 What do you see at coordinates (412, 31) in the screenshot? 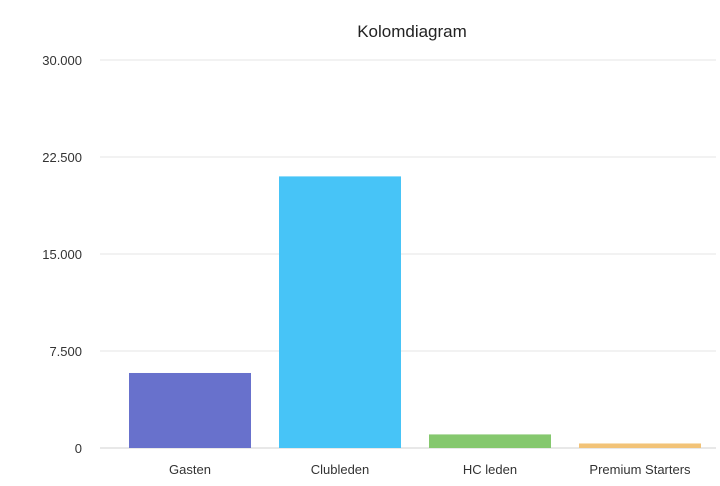
I see `chart-title: Kolomdiagram` at bounding box center [412, 31].